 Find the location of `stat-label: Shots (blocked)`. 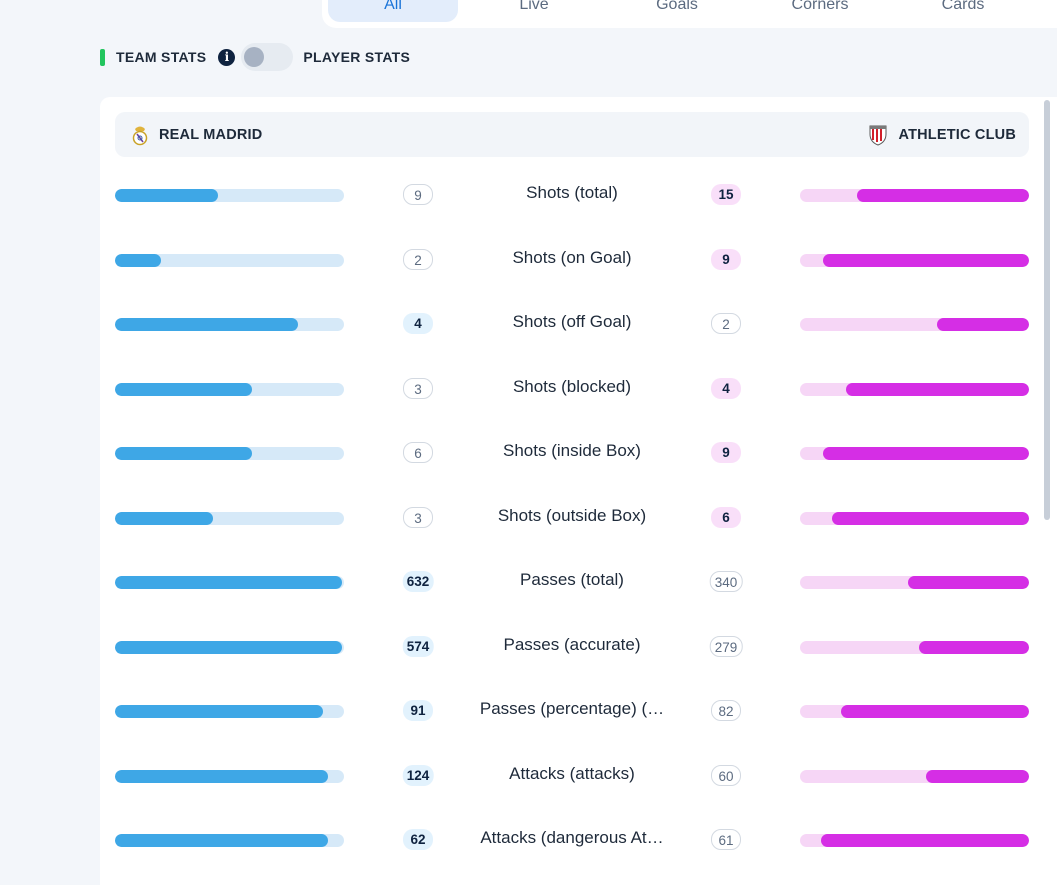

stat-label: Shots (blocked) is located at coordinates (572, 386).